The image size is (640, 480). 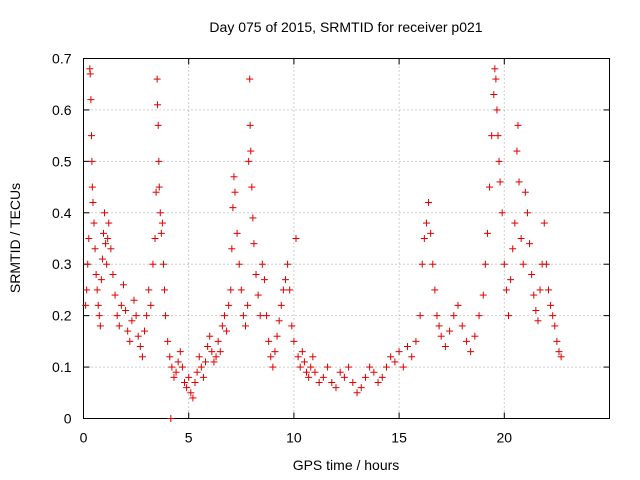 What do you see at coordinates (189, 438) in the screenshot?
I see `x-tick-label: 5` at bounding box center [189, 438].